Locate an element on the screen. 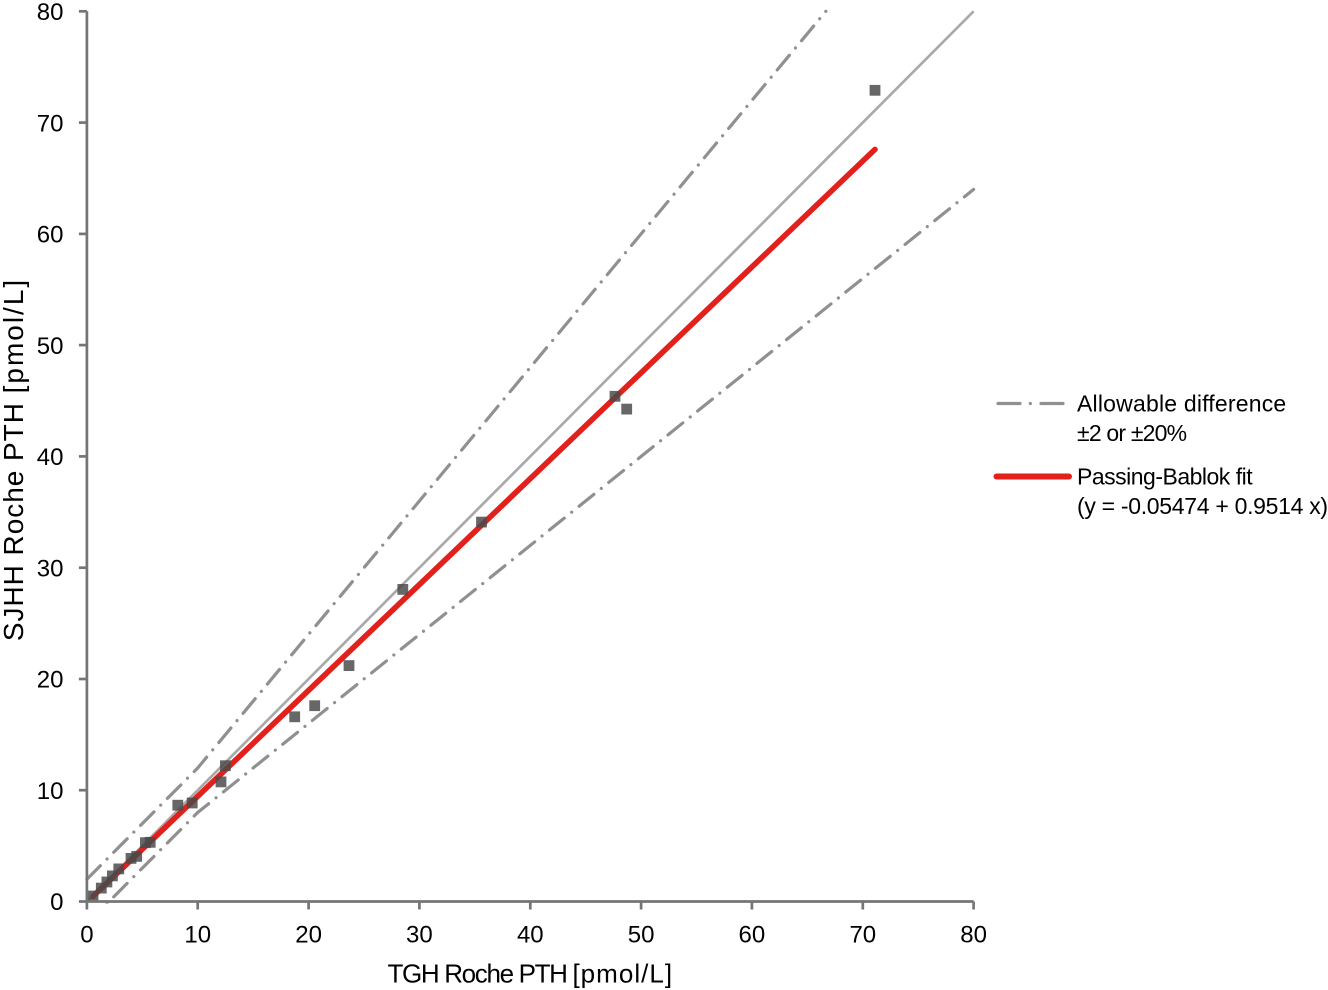 This screenshot has height=990, width=1328. svg-text: TGH Roche PTH [pmol/L] is located at coordinates (530, 973).